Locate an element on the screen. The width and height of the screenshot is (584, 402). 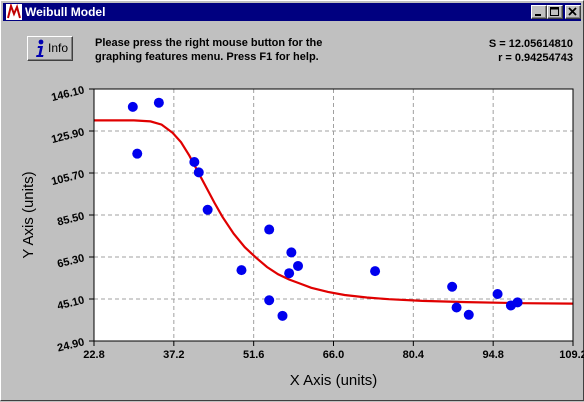
x-tick-label: 94.8 is located at coordinates (492, 355).